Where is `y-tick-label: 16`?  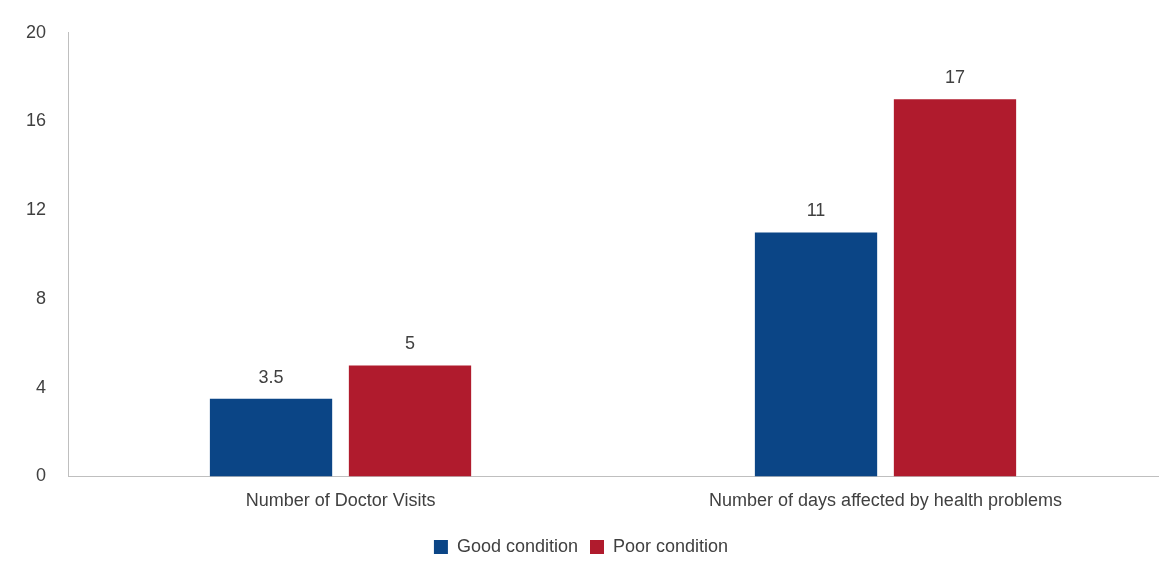
y-tick-label: 16 is located at coordinates (36, 120).